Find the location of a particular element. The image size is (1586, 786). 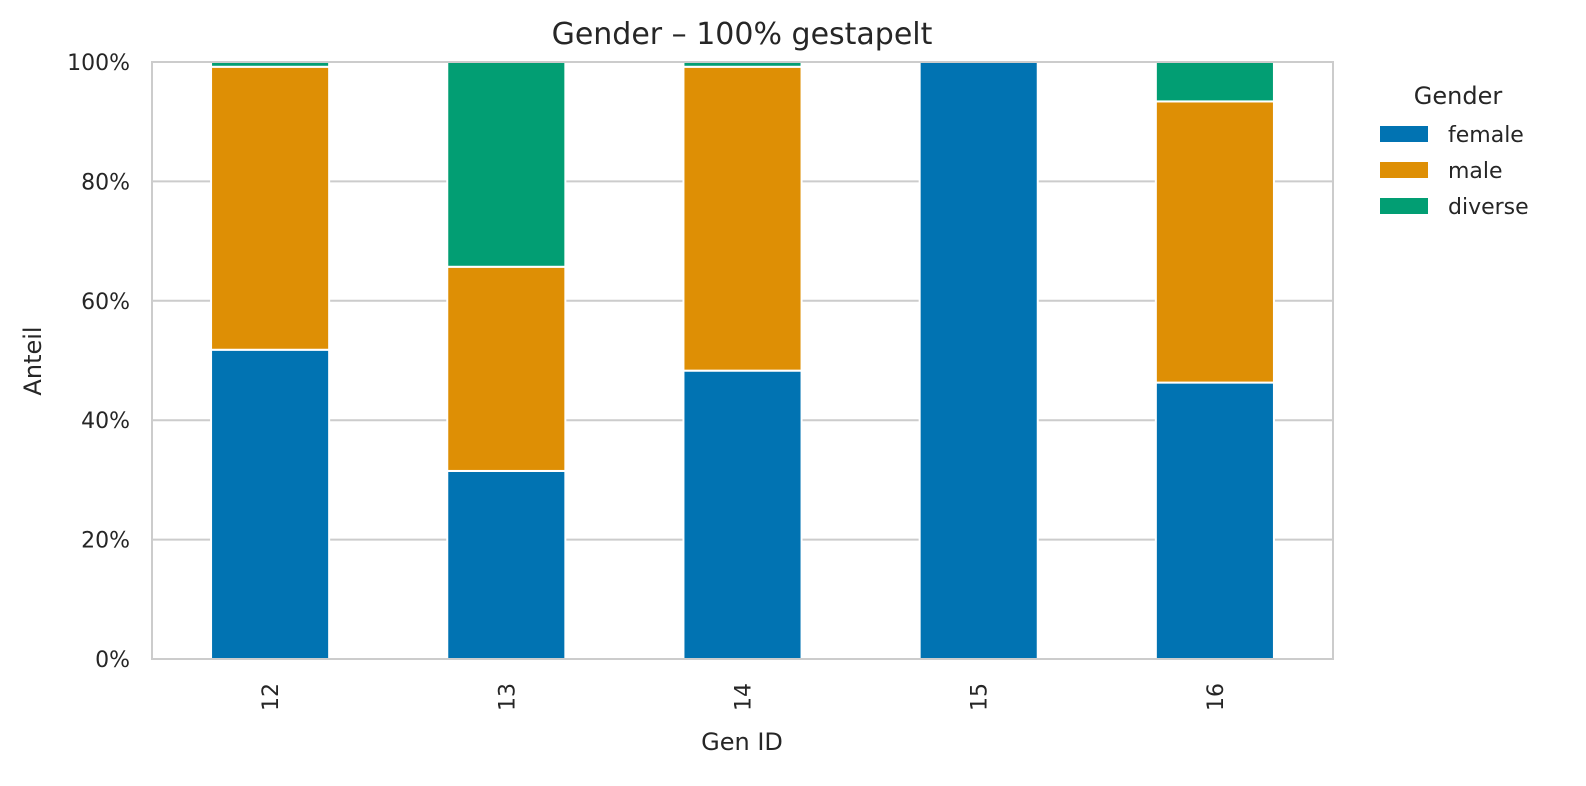

x-axis-label: Gen ID is located at coordinates (742, 742).